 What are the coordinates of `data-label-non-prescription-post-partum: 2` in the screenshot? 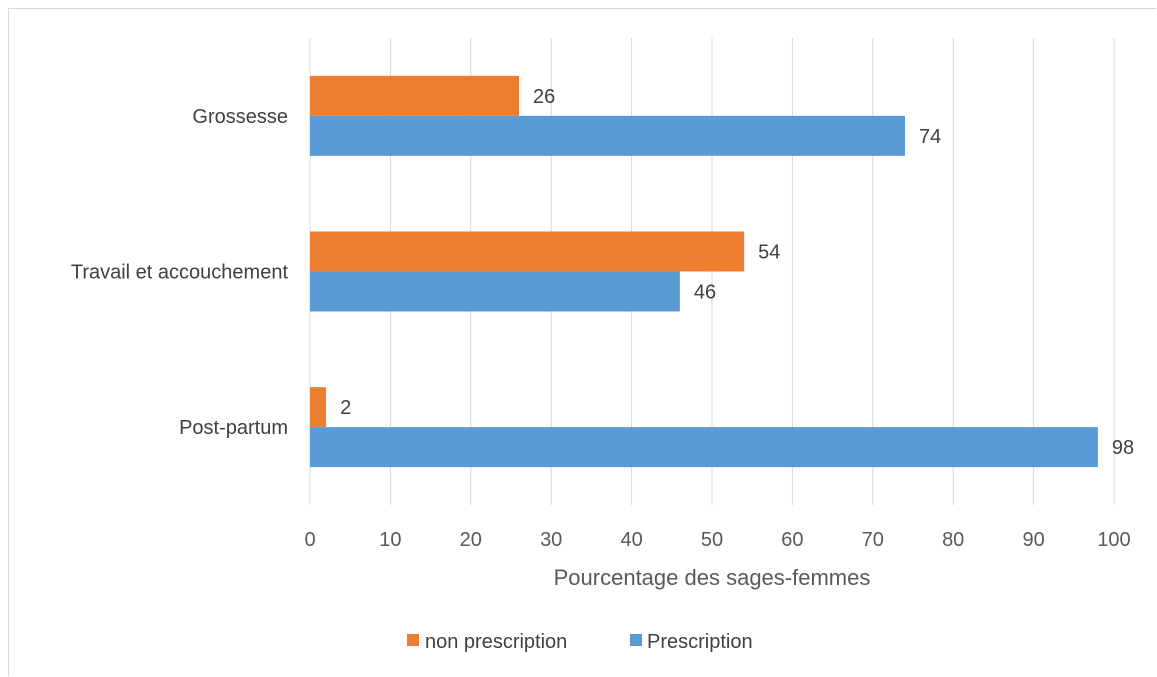 It's located at (345, 408).